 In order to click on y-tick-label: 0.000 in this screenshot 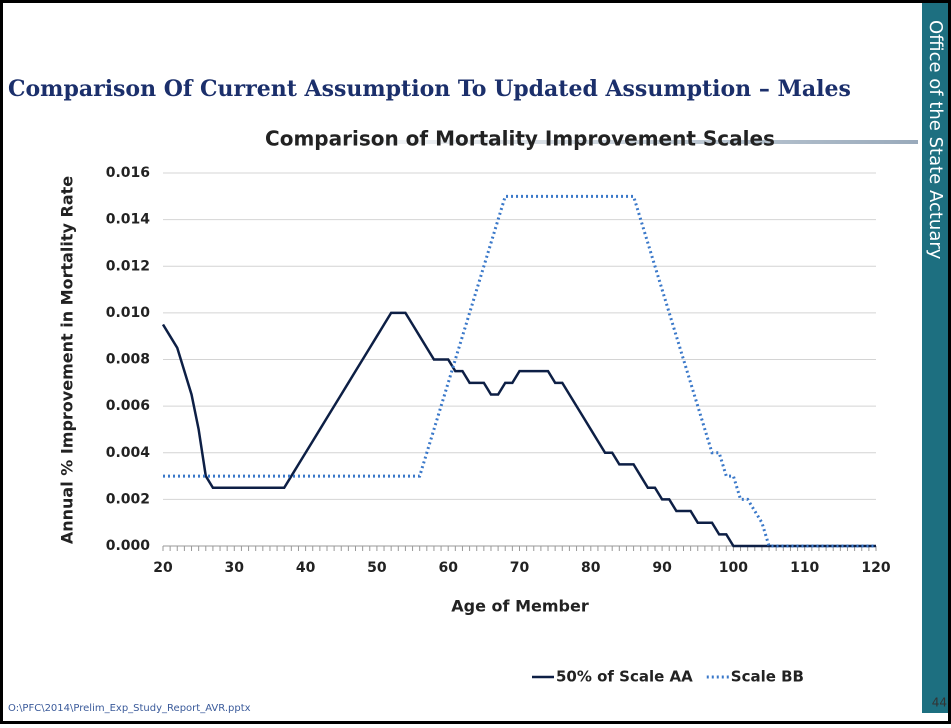, I will do `click(128, 546)`.